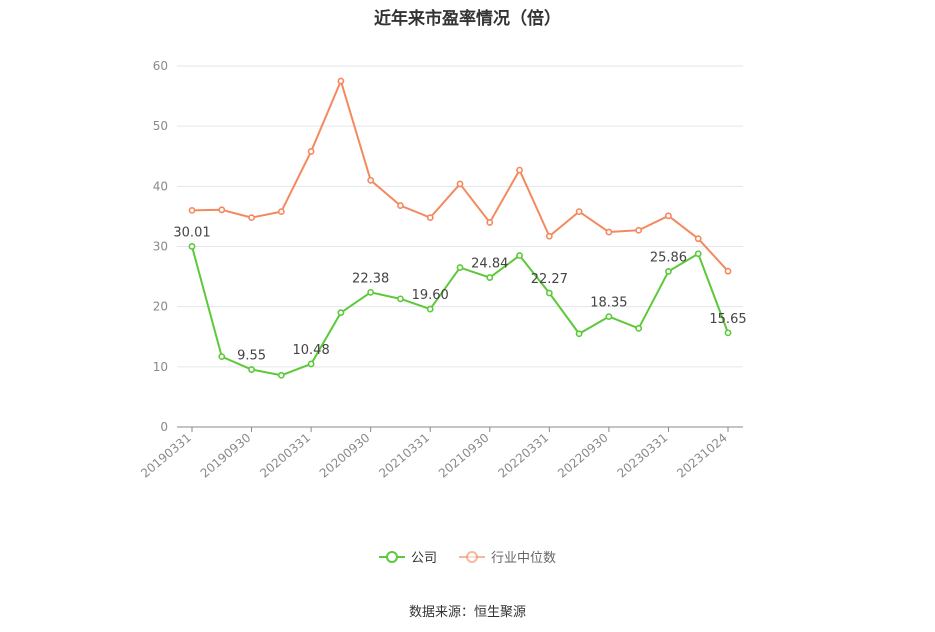  What do you see at coordinates (423, 558) in the screenshot?
I see `legend-label-company: 公司` at bounding box center [423, 558].